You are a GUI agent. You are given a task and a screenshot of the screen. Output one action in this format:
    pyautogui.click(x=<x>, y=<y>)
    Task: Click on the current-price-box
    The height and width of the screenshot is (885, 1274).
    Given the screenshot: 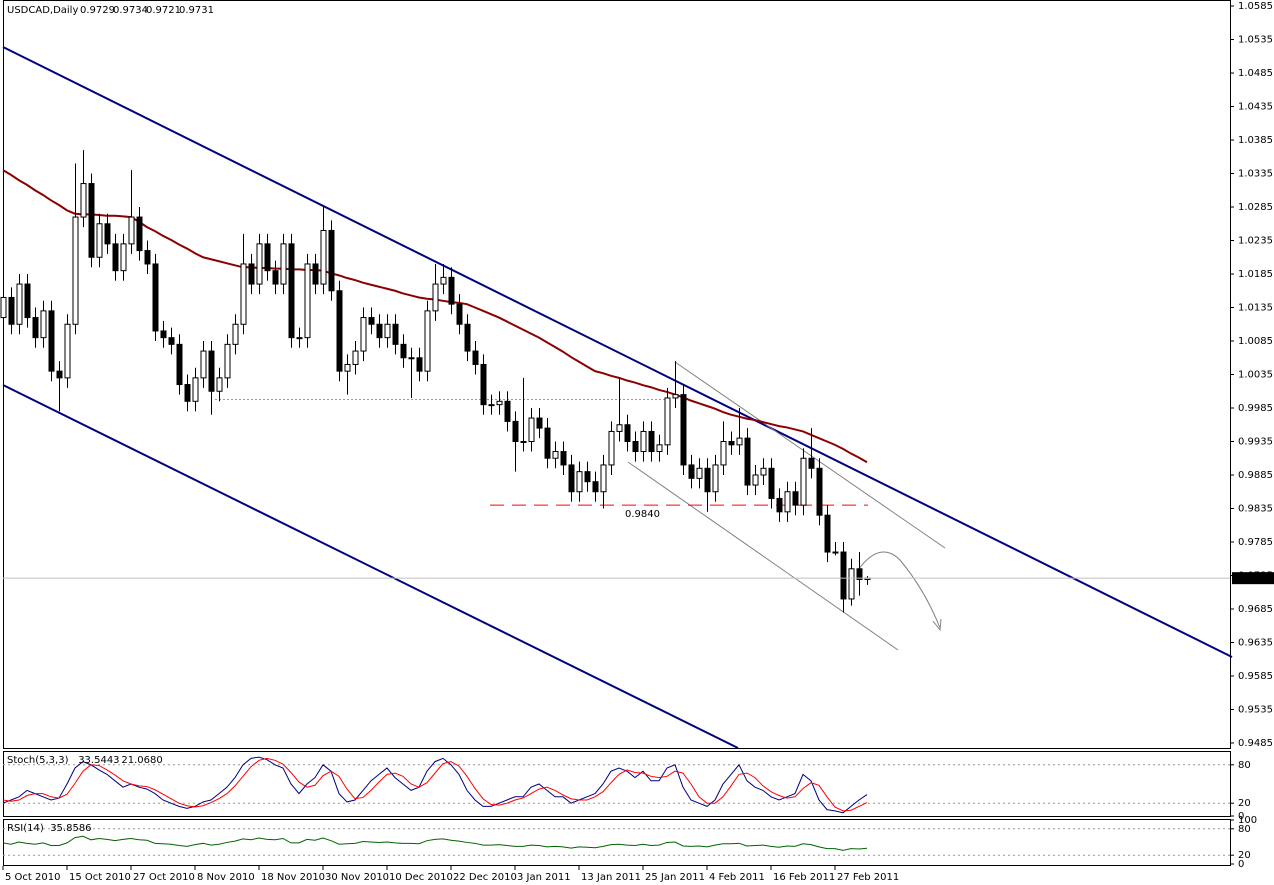 What is the action you would take?
    pyautogui.click(x=1253, y=578)
    